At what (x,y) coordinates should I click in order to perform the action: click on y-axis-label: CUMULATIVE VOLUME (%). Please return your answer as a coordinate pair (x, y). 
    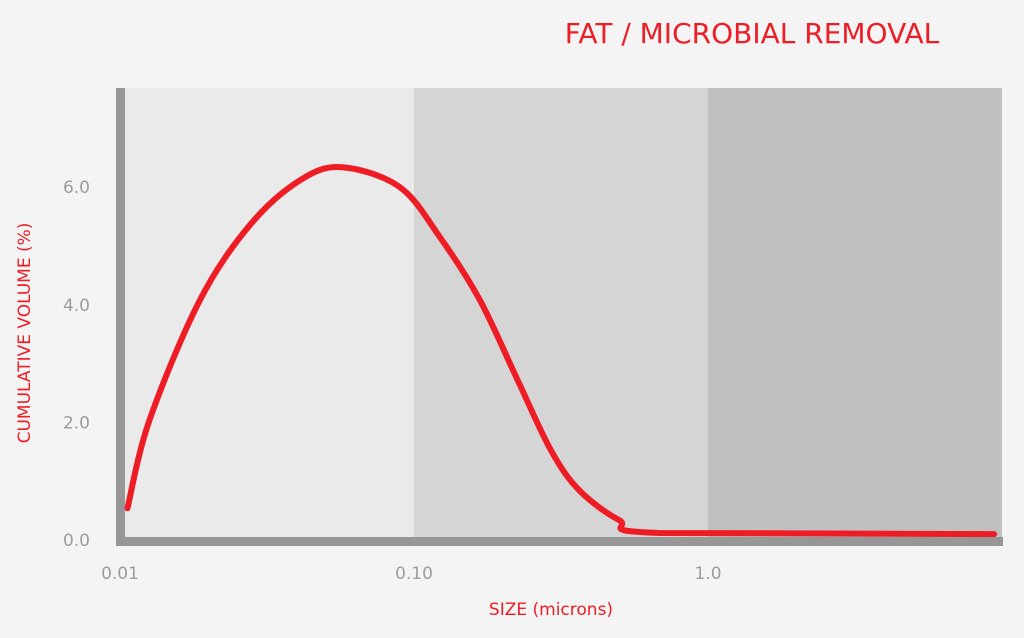
    Looking at the image, I should click on (25, 333).